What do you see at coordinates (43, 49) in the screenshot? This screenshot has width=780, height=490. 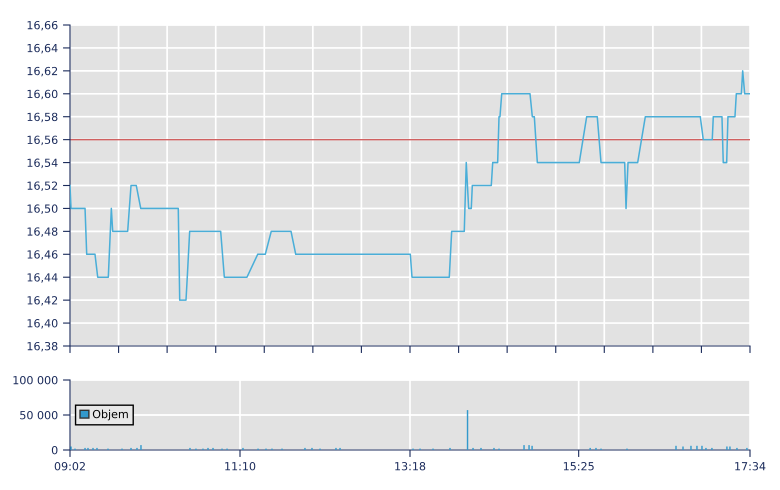 I see `y-tick-label: 16,64` at bounding box center [43, 49].